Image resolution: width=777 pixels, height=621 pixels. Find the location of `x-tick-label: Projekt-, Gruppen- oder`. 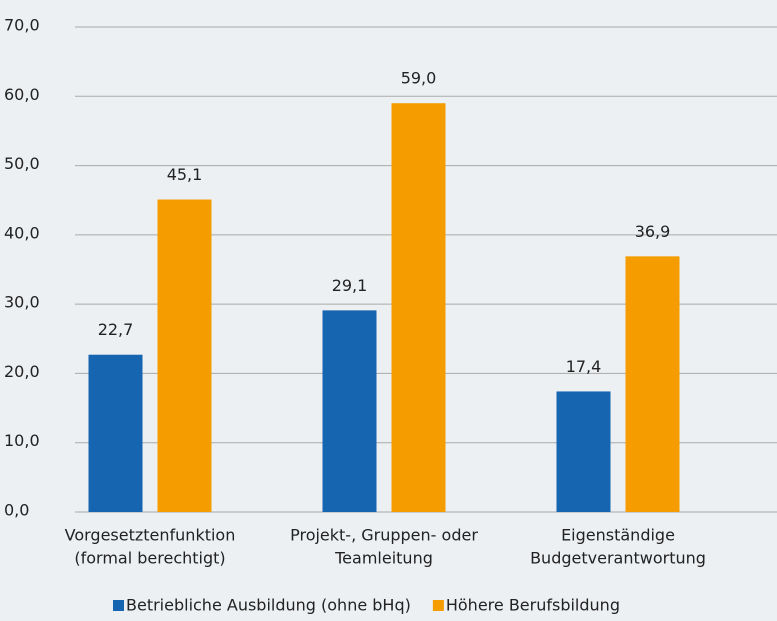

x-tick-label: Projekt-, Gruppen- oder is located at coordinates (384, 535).